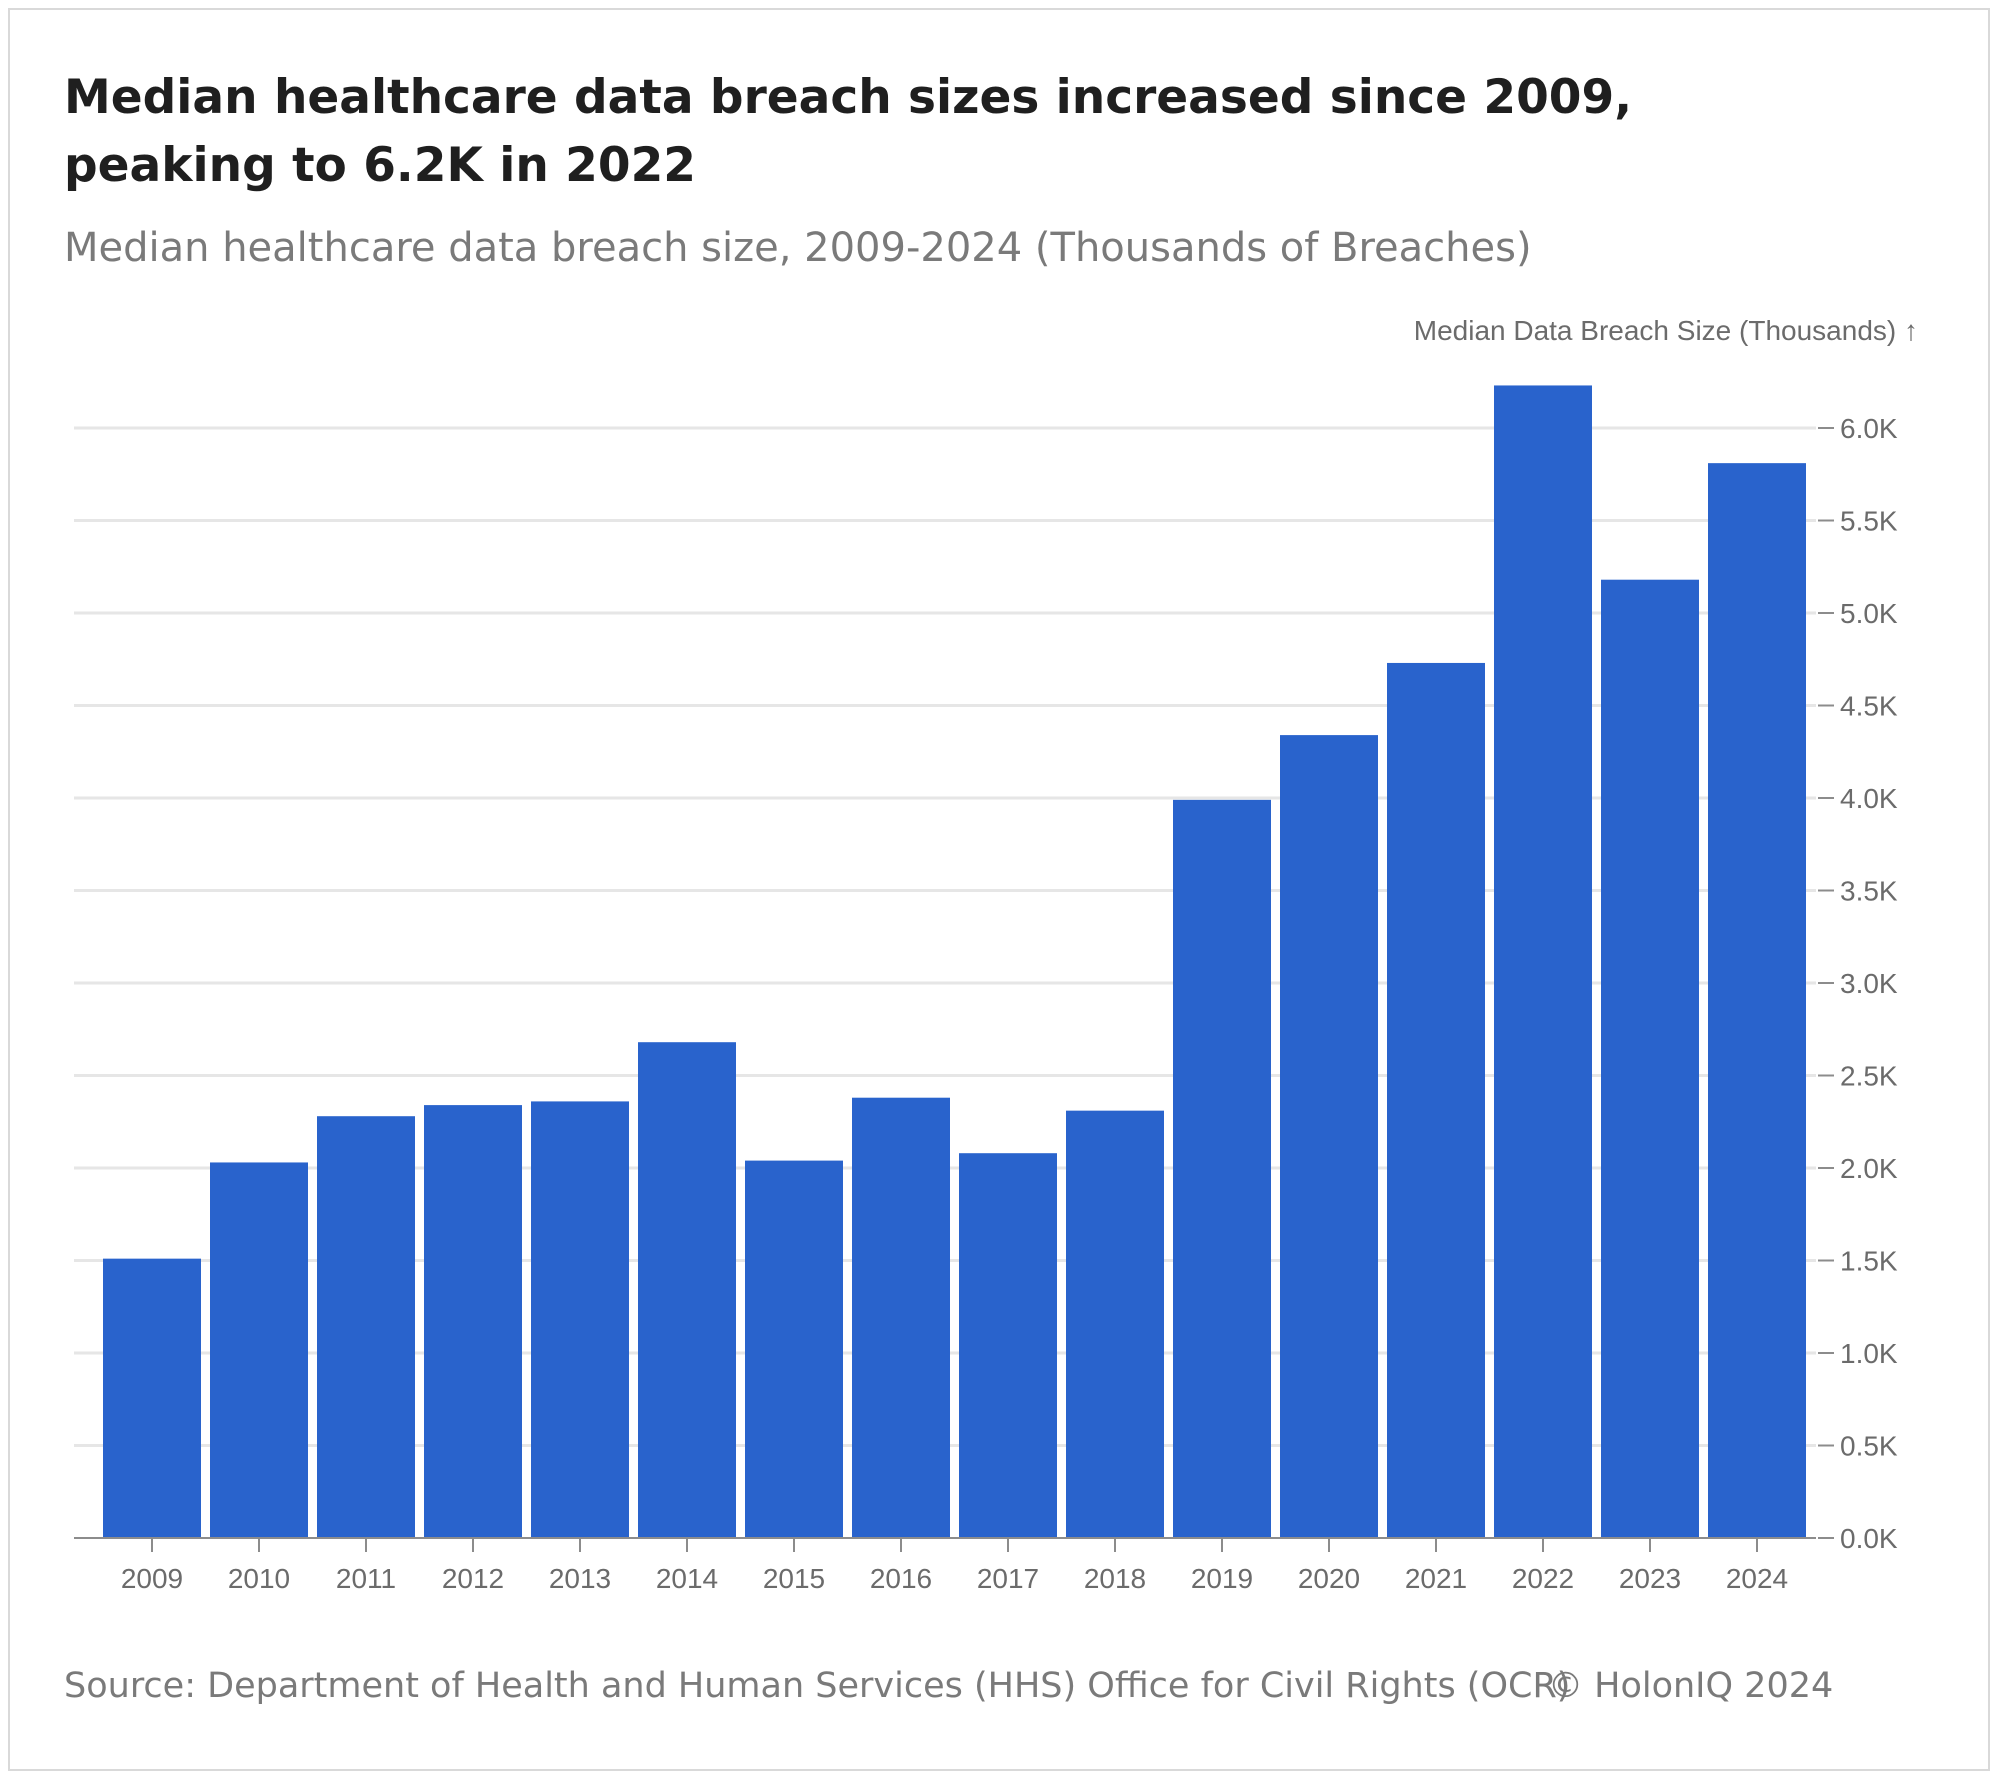  Describe the element at coordinates (1222, 1168) in the screenshot. I see `bar-2019` at that location.